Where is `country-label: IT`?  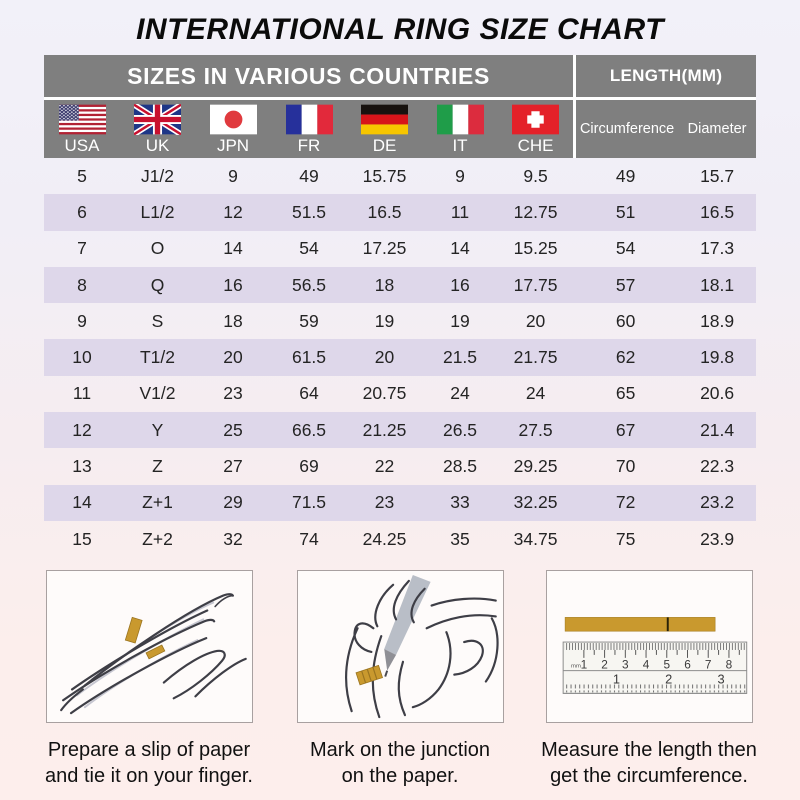 country-label: IT is located at coordinates (460, 146).